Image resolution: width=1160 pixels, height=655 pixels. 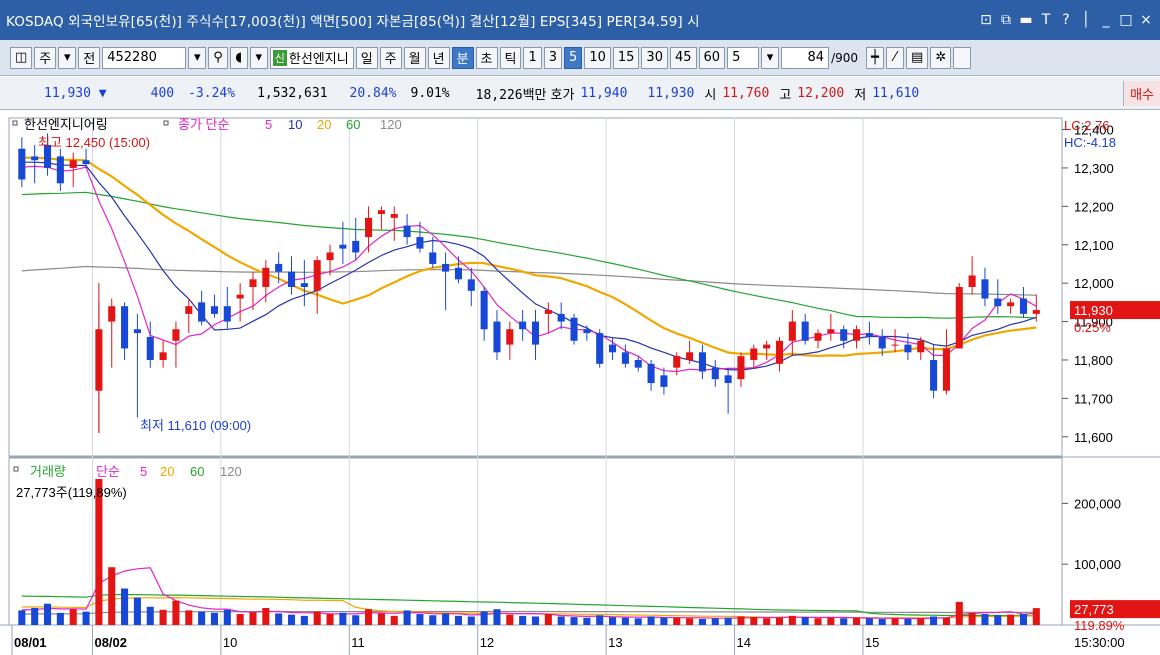 I want to click on time-label: 11, so click(x=358, y=642).